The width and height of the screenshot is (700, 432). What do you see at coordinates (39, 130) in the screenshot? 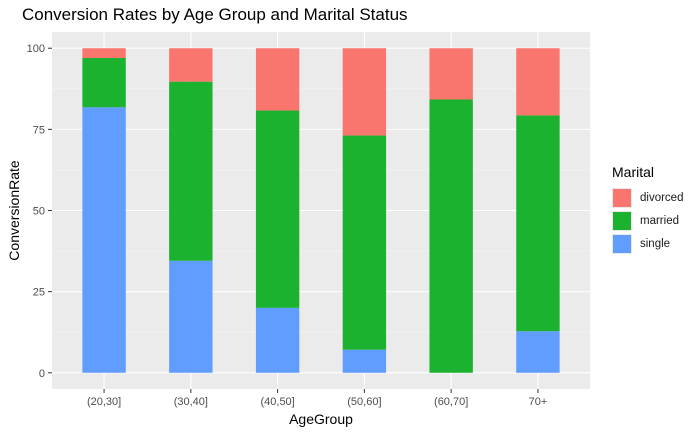
I see `y-tick-label: 75` at bounding box center [39, 130].